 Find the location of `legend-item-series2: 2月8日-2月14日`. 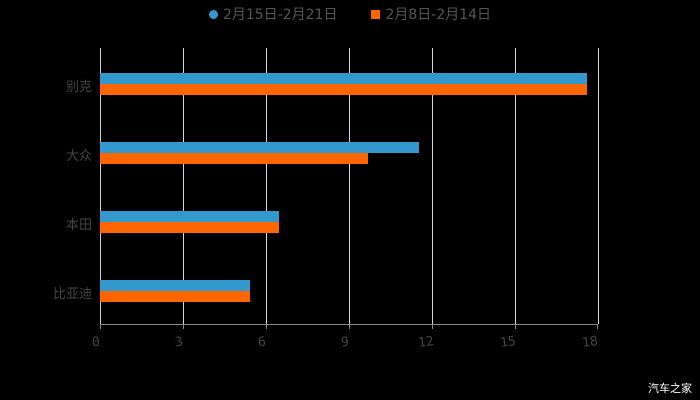

legend-item-series2: 2月8日-2月14日 is located at coordinates (431, 14).